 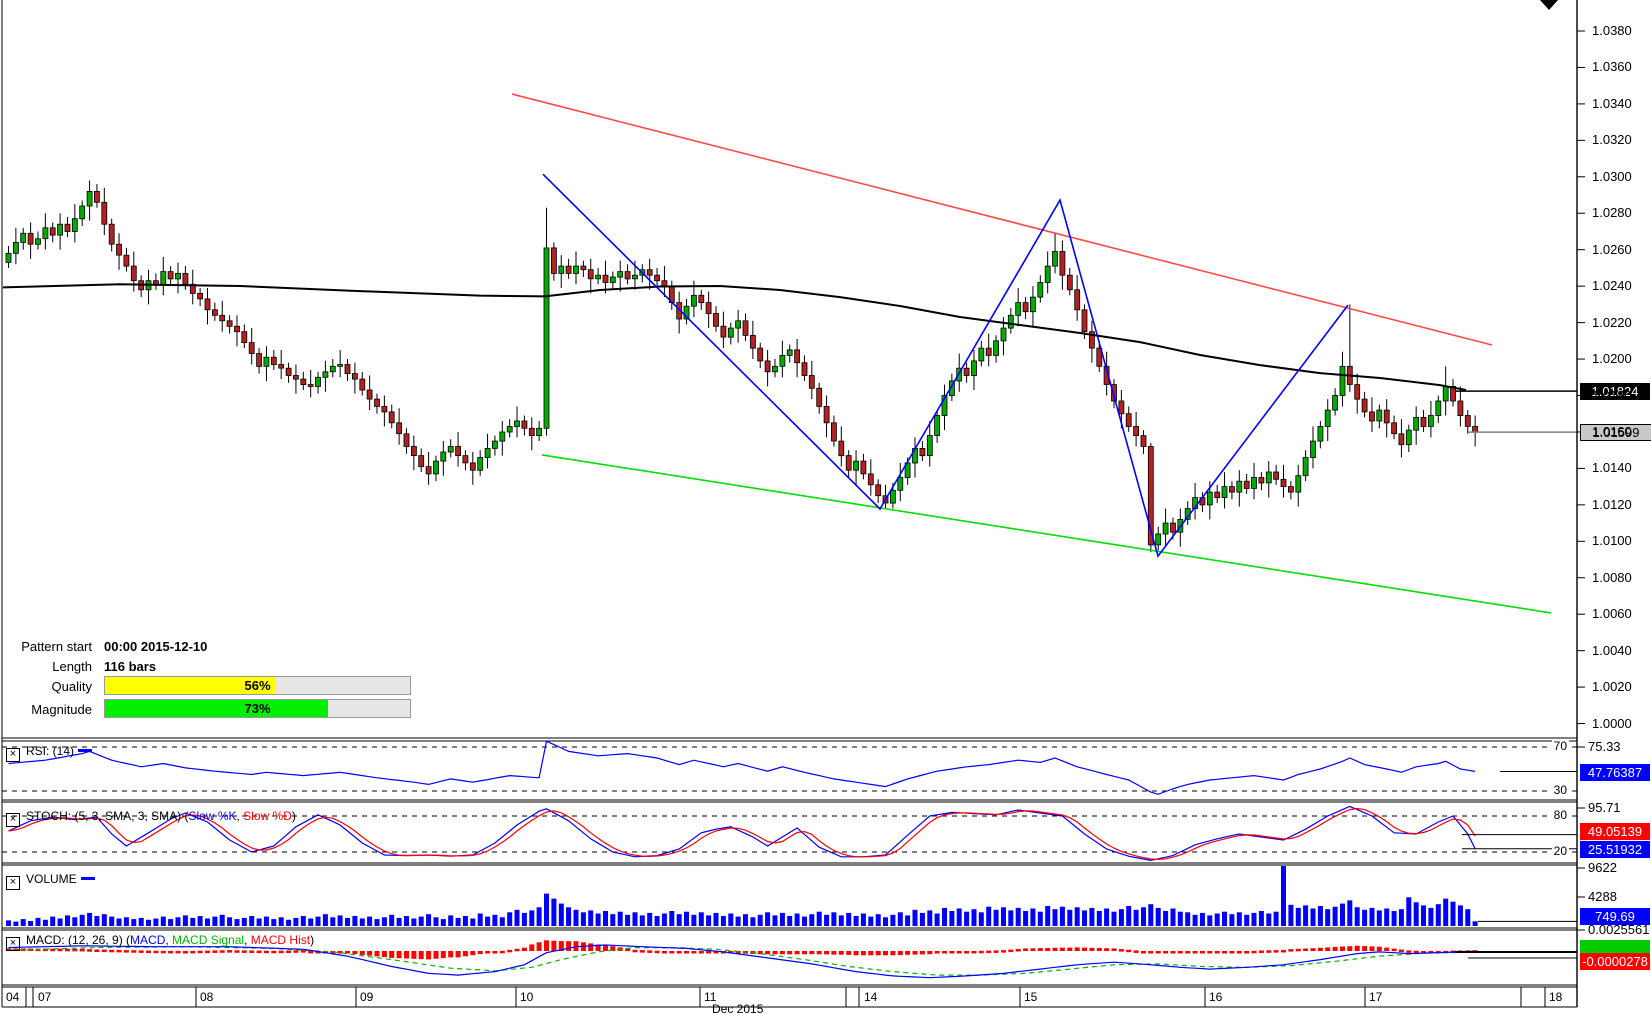 I want to click on volume-value-box: 749.69, so click(x=1615, y=916).